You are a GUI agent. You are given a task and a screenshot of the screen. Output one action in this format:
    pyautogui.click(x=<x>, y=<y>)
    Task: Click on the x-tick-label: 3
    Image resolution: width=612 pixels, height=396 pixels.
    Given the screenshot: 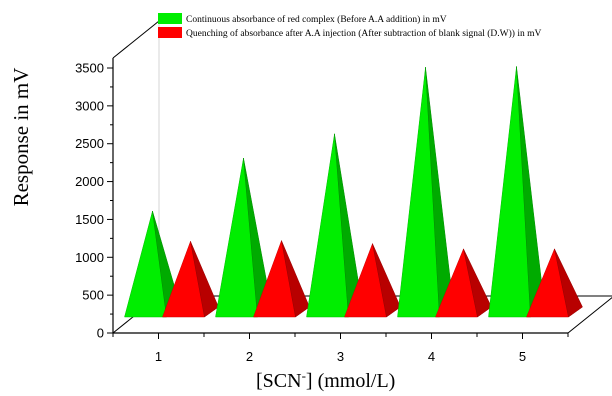 What is the action you would take?
    pyautogui.click(x=340, y=356)
    